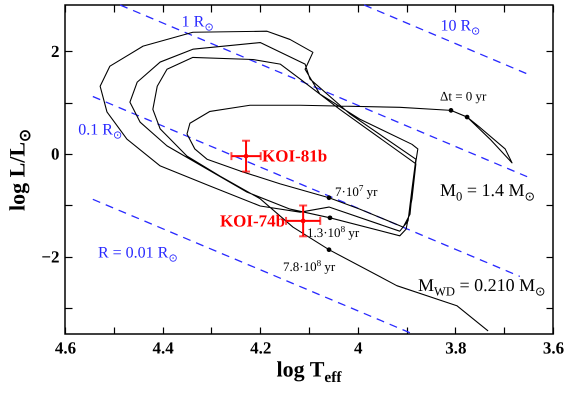 The width and height of the screenshot is (568, 395). I want to click on annotation: 1.3·10$^{8}$ yr, so click(333, 232).